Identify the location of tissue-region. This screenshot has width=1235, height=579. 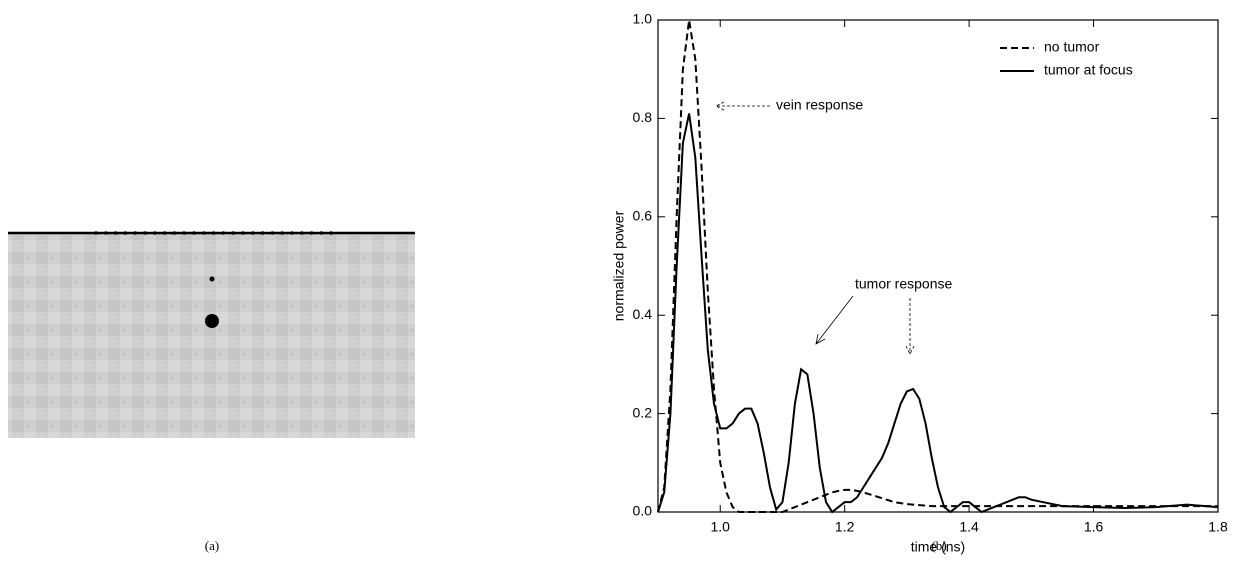
(211, 335).